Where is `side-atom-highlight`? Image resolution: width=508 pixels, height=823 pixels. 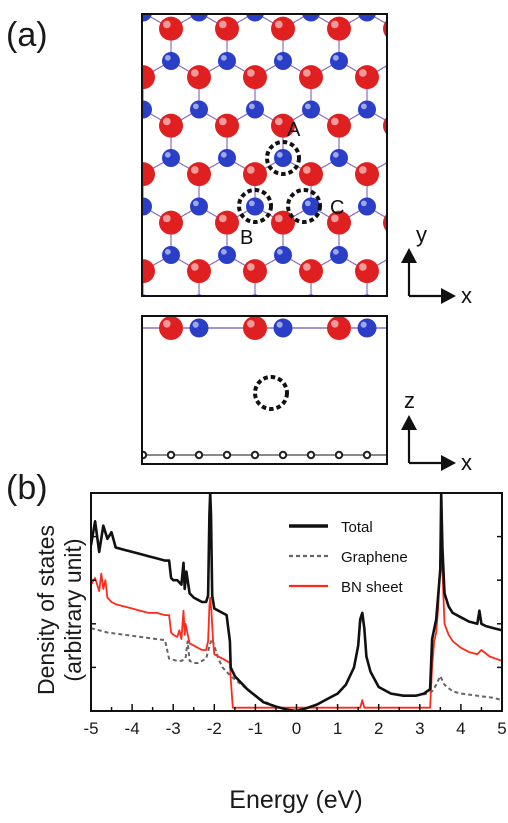 side-atom-highlight is located at coordinates (195, 324).